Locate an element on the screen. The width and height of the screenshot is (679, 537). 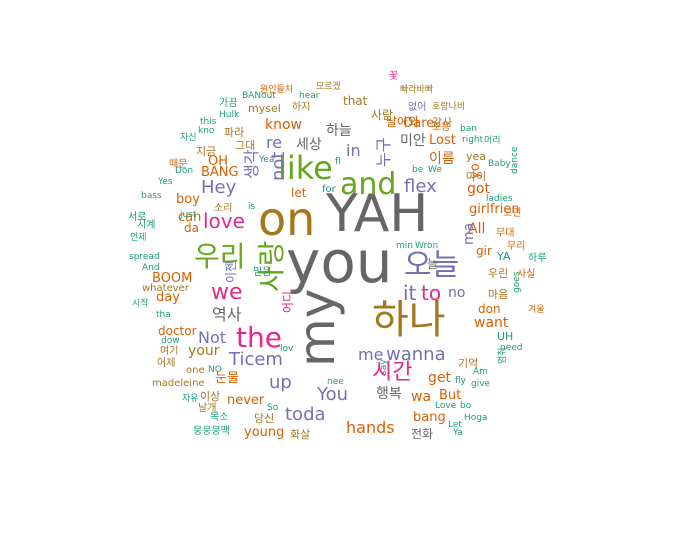
word-cloud-word: the is located at coordinates (259, 337).